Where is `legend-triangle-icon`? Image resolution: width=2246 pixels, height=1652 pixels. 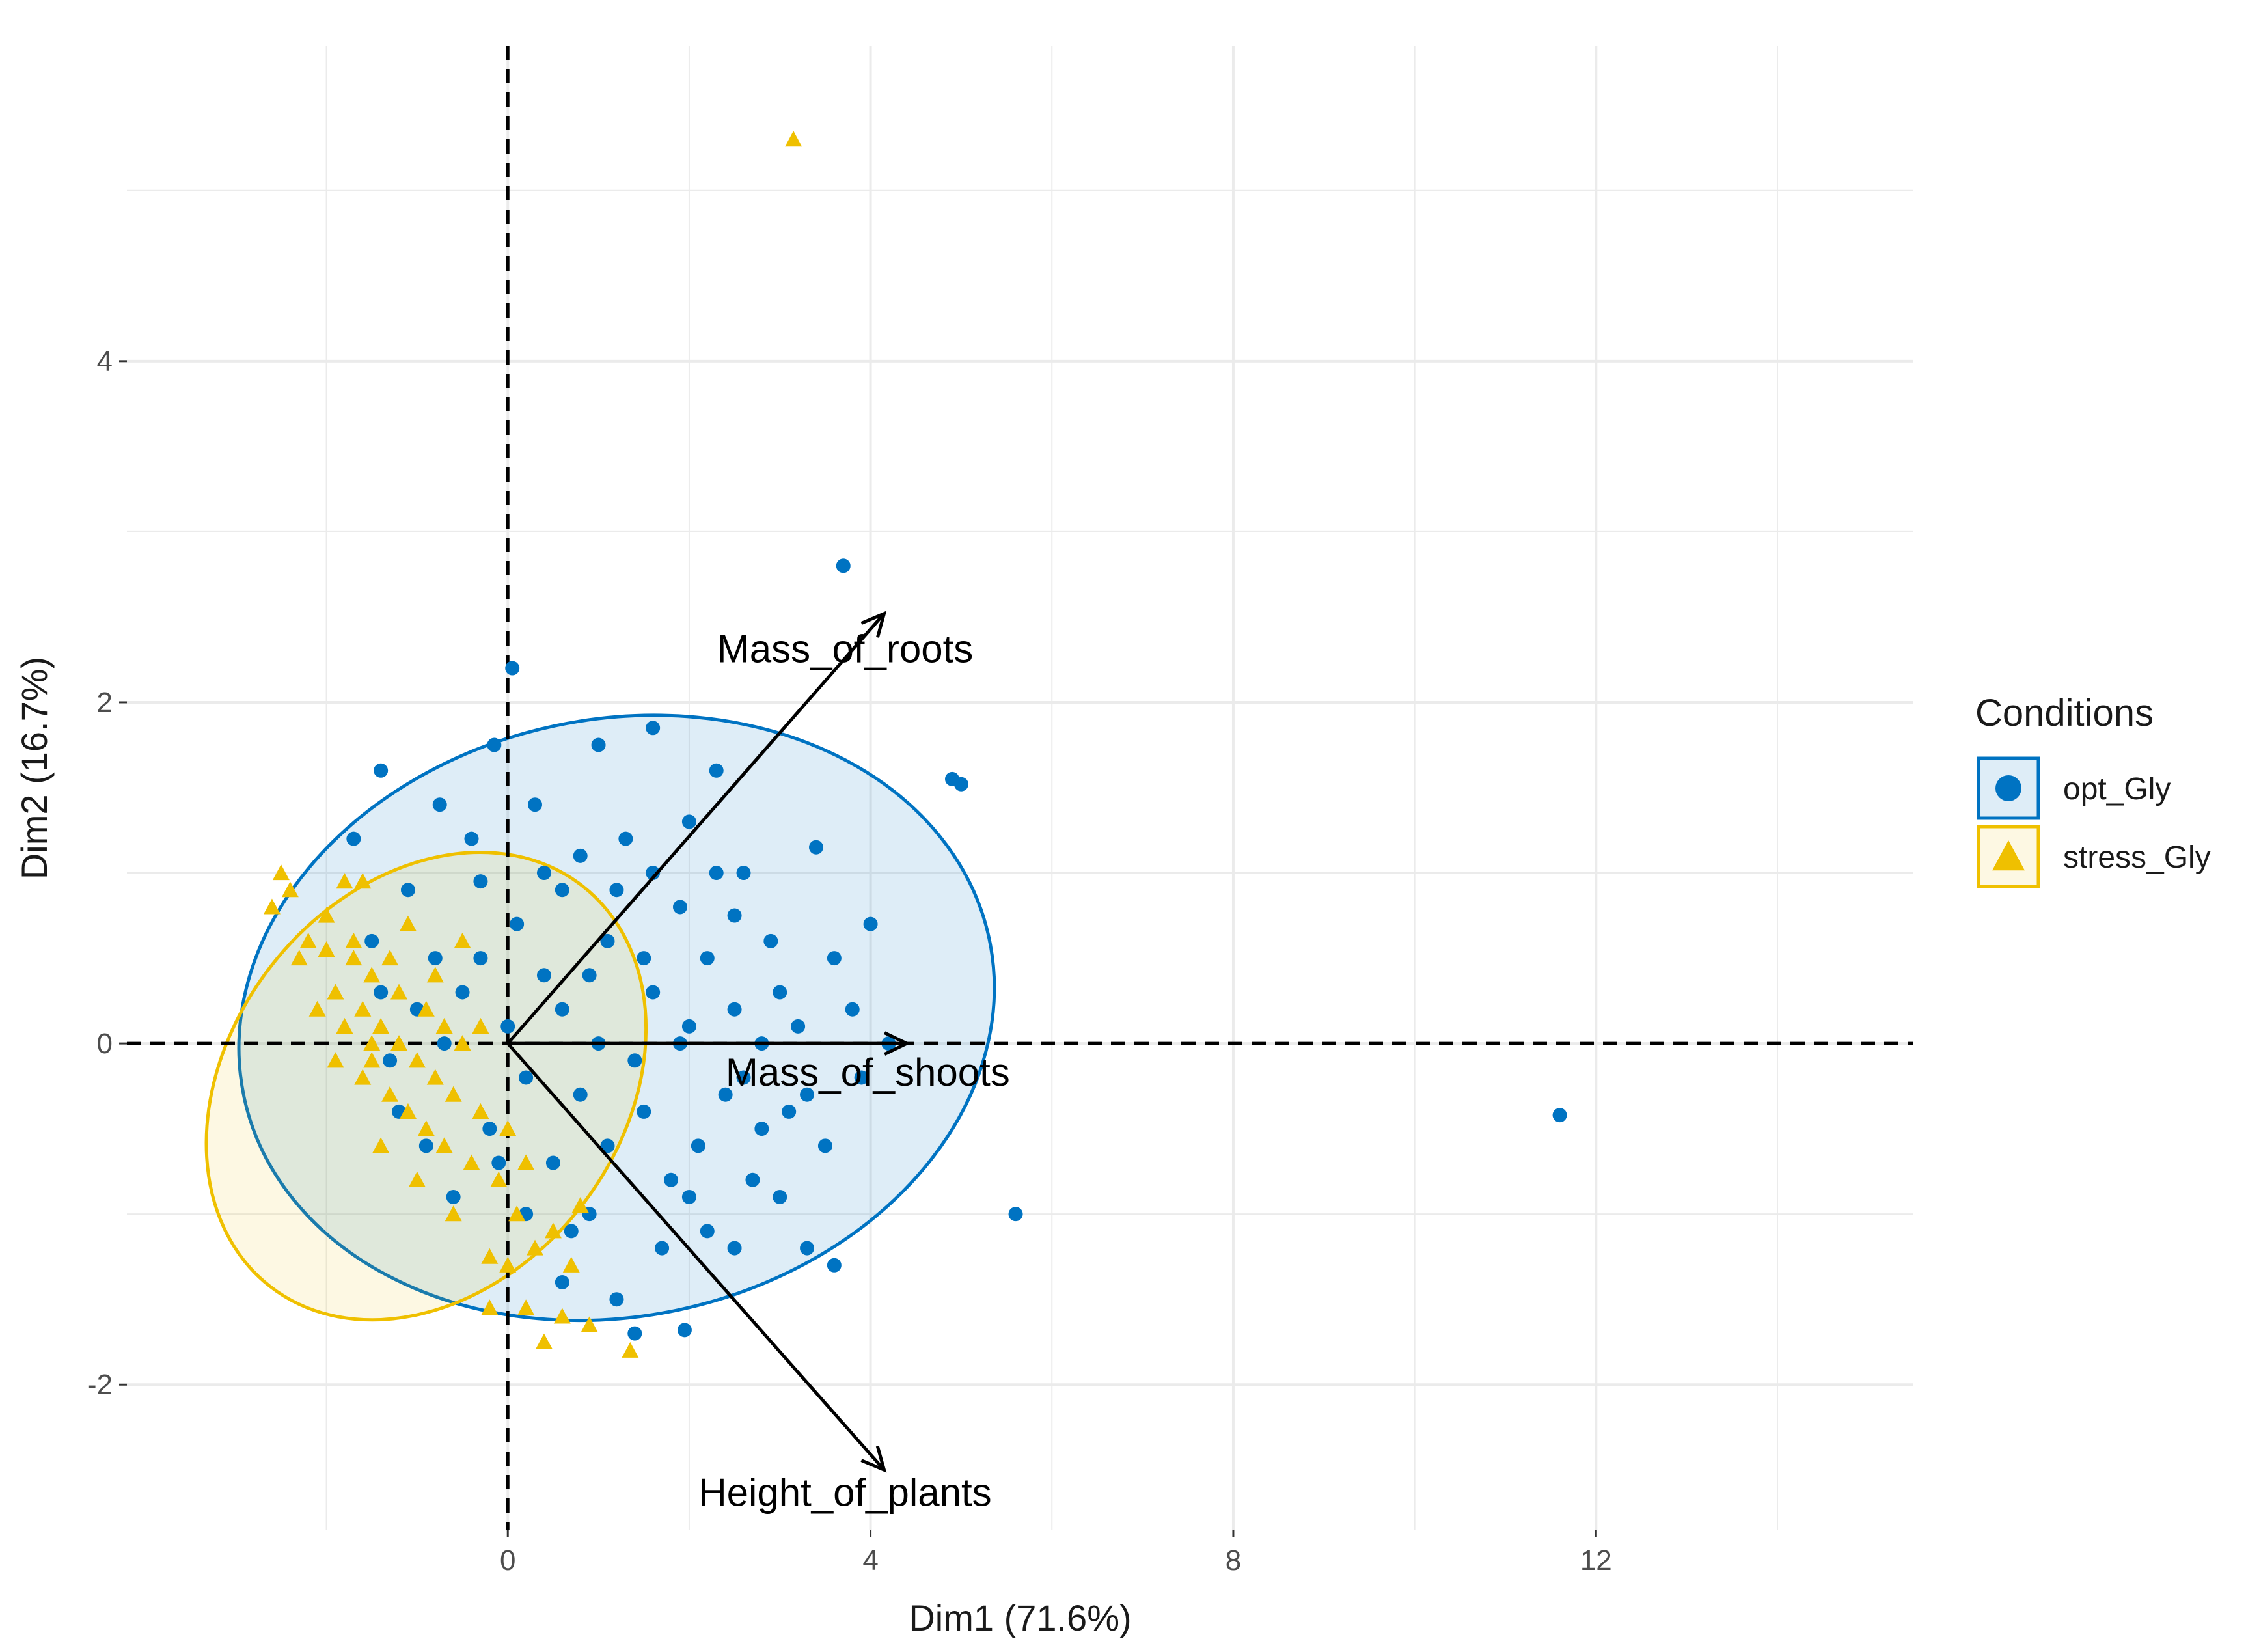
legend-triangle-icon is located at coordinates (2008, 855).